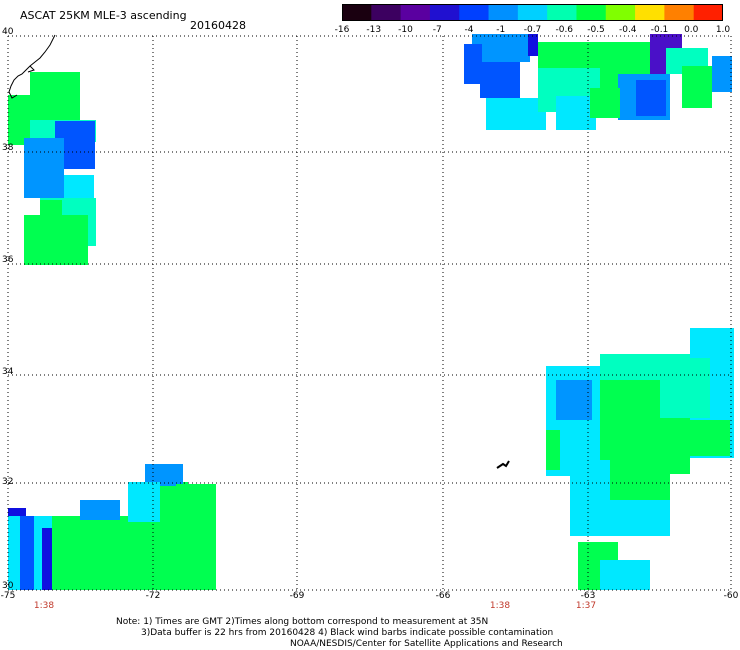  Describe the element at coordinates (437, 30) in the screenshot. I see `colorbar-label: -7` at that location.